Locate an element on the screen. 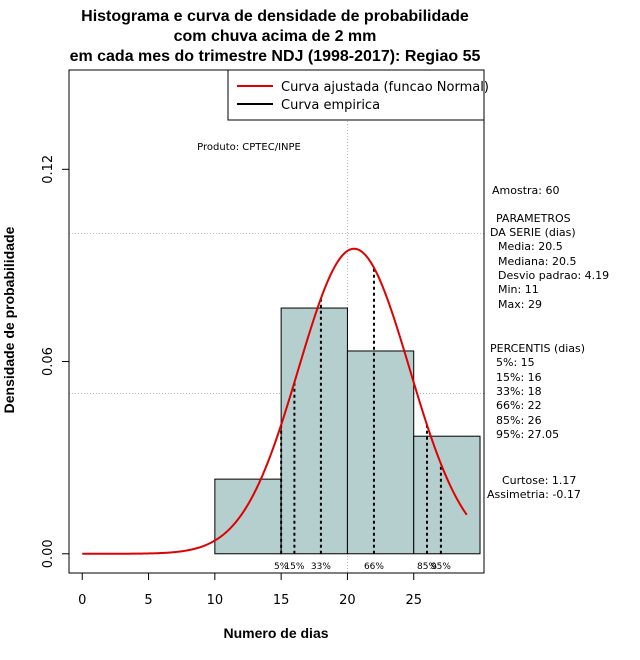  product-annotation: Produto: CPTEC/INPE is located at coordinates (249, 147).